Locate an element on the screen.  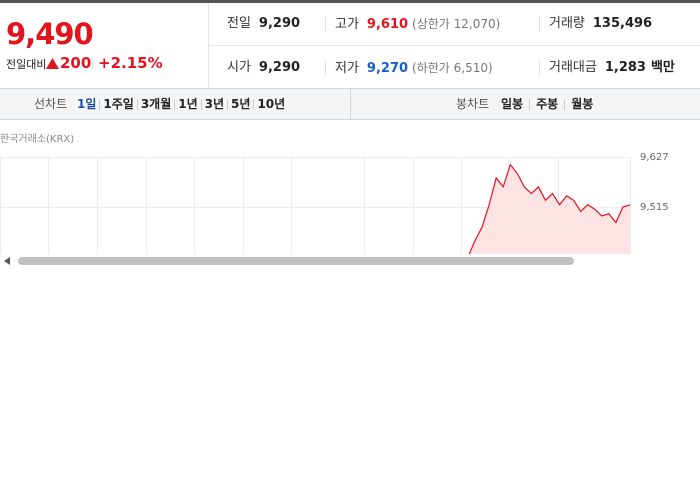
stats-row: 전일 9,290 고가 9,610 (상한가 12,070) 거래량 135,496 is located at coordinates (454, 24).